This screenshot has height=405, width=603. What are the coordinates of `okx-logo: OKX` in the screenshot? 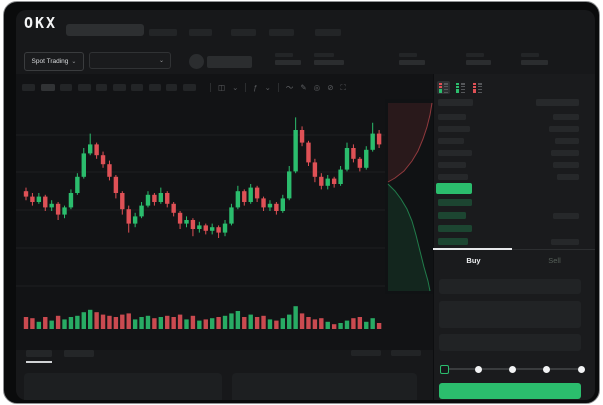 It's located at (41, 23).